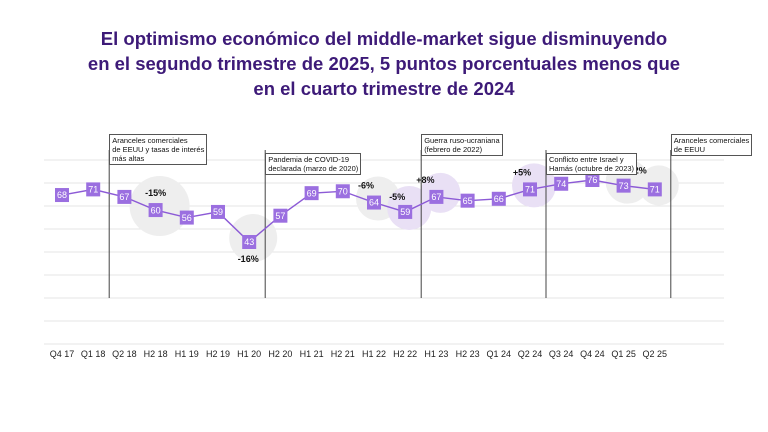  What do you see at coordinates (93, 354) in the screenshot?
I see `x-tick-1: Q1 18` at bounding box center [93, 354].